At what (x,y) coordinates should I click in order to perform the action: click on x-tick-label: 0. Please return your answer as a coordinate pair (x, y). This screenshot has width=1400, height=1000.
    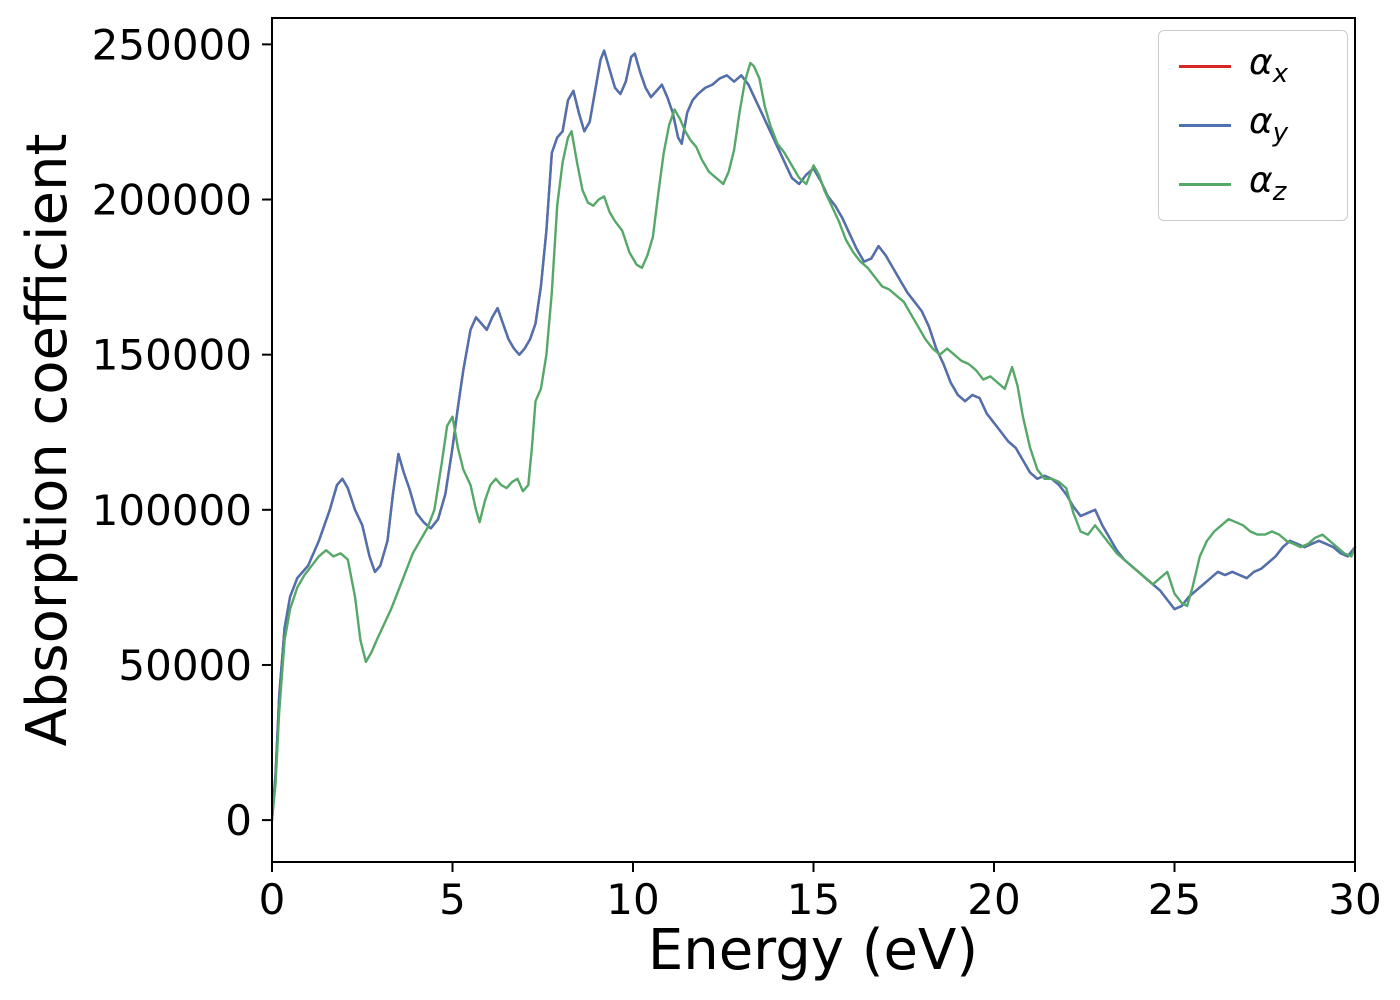
    Looking at the image, I should click on (272, 899).